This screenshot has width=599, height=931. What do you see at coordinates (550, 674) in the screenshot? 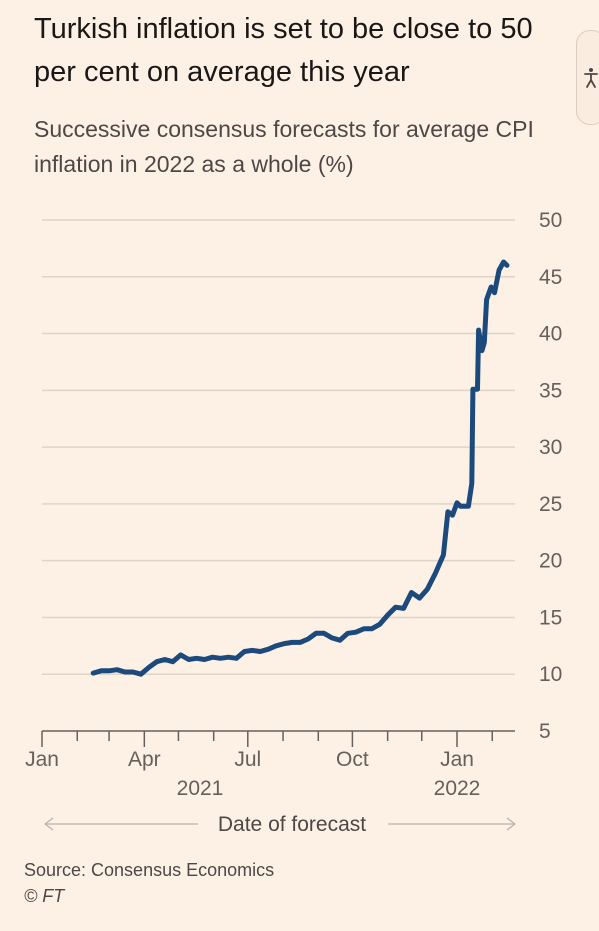
I see `y-tick-label: 10` at bounding box center [550, 674].